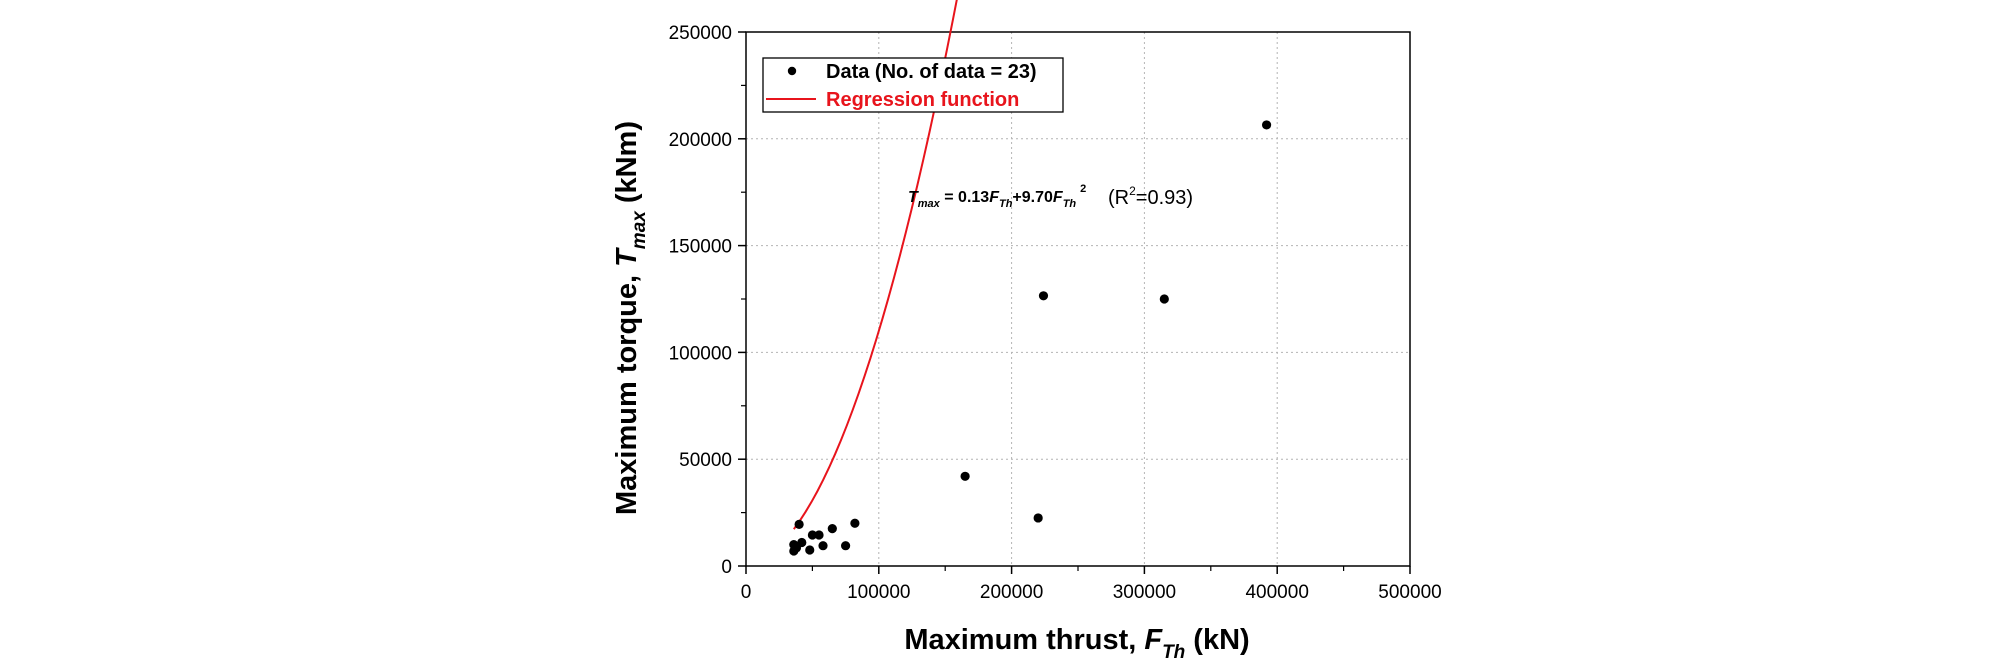  Describe the element at coordinates (1070, 204) in the screenshot. I see `eq-sub2: Th` at that location.